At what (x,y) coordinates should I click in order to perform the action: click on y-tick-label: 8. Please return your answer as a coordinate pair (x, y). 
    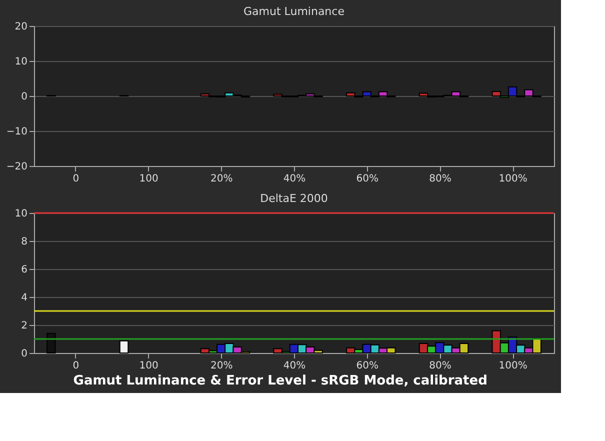
    Looking at the image, I should click on (24, 242).